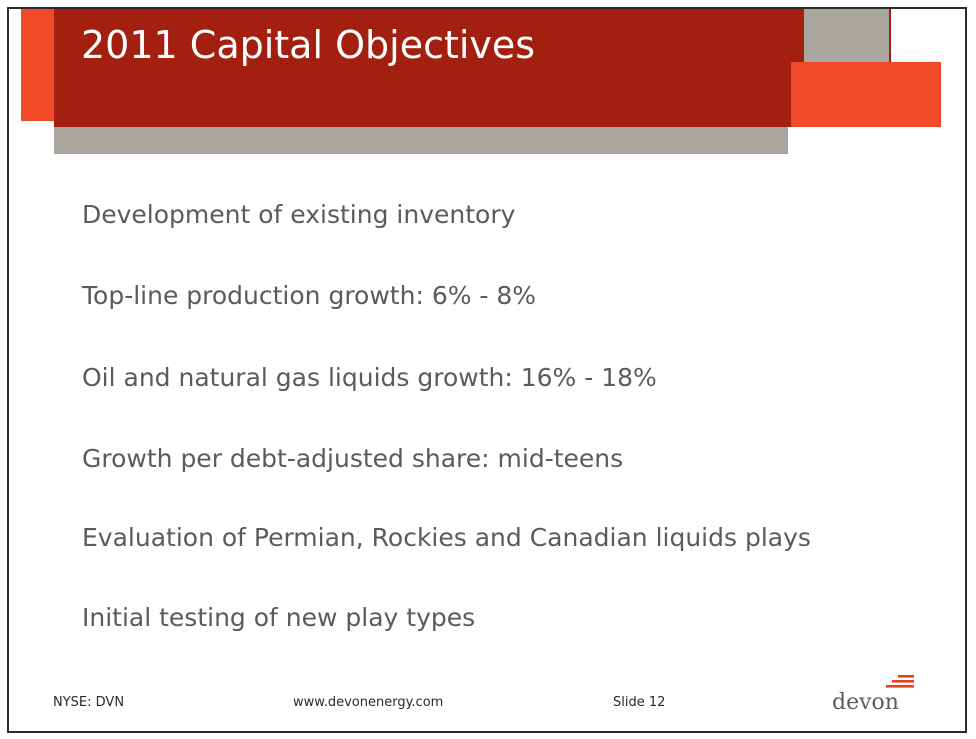 The width and height of the screenshot is (976, 739). Describe the element at coordinates (279, 617) in the screenshot. I see `bullet-item-testing: Initial testing of new play types` at that location.